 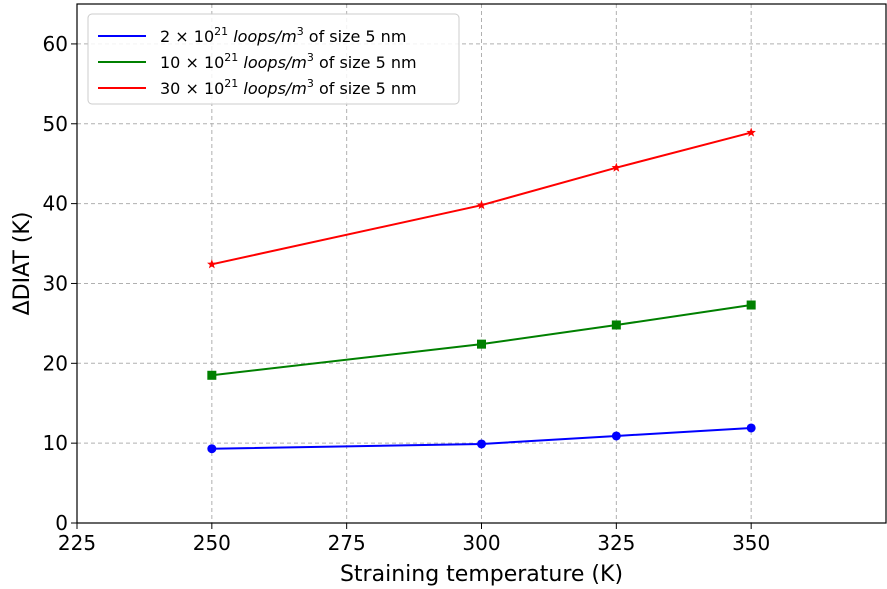 I want to click on x-tick-label: 300, so click(x=481, y=543).